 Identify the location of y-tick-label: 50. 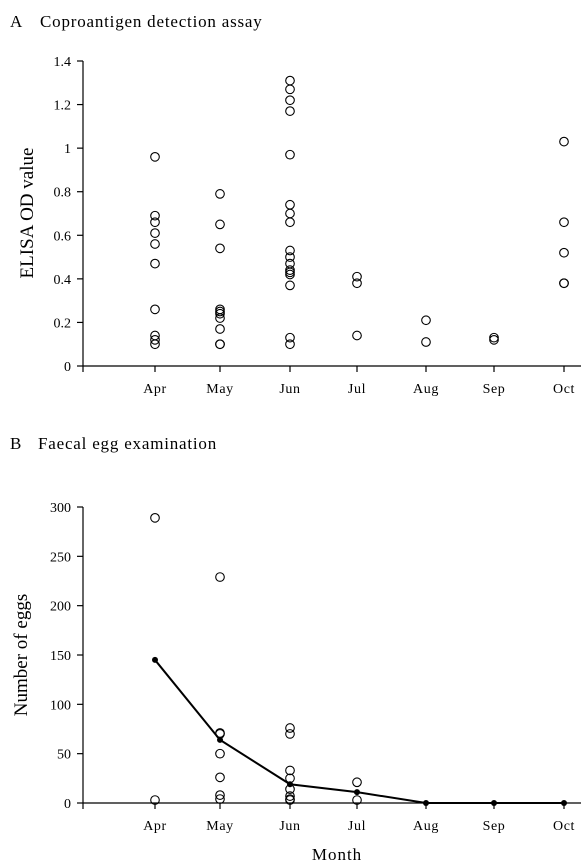
(64, 755).